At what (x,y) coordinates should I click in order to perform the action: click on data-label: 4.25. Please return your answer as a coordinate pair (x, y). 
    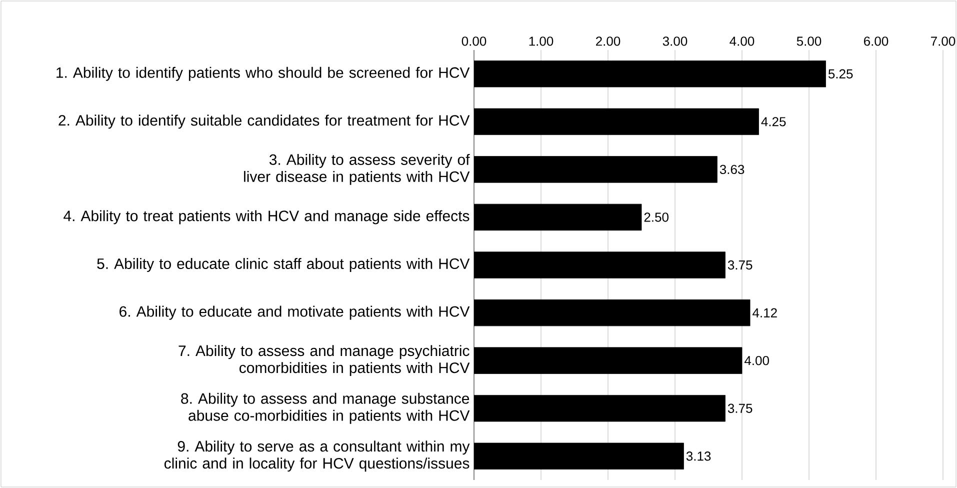
    Looking at the image, I should click on (773, 121).